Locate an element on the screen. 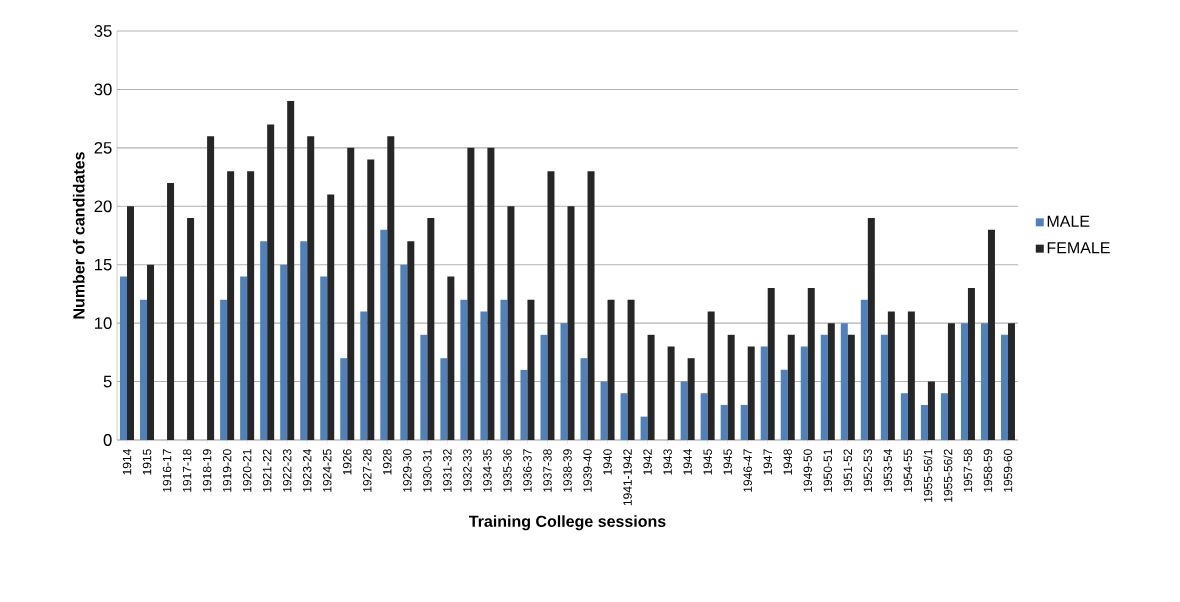 The width and height of the screenshot is (1180, 602). x-tick-label: 1934-35 is located at coordinates (487, 470).